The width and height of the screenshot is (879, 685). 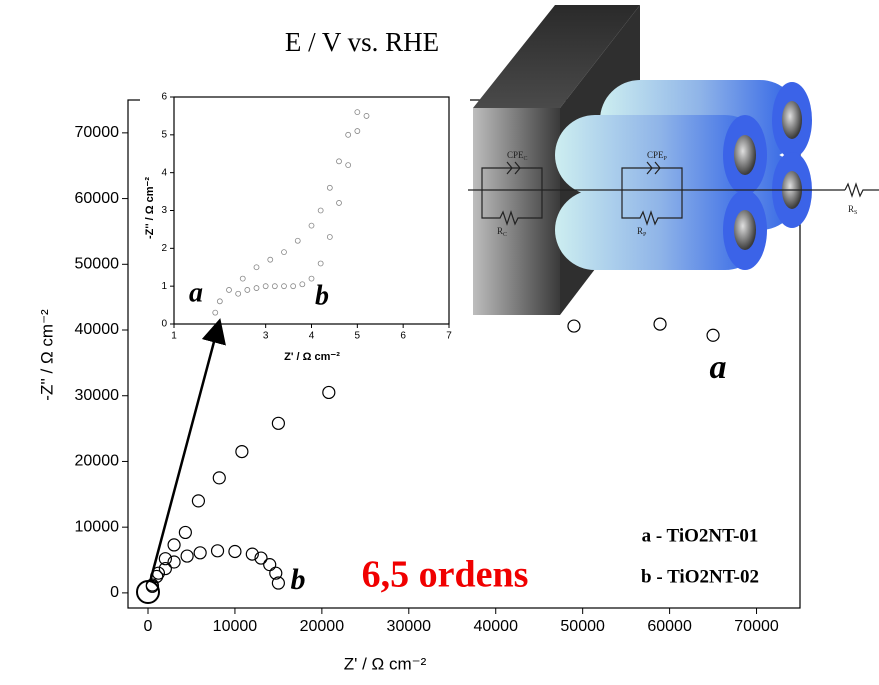 What do you see at coordinates (150, 208) in the screenshot?
I see `y-axis-label: -Z'' / Ω cm⁻²` at bounding box center [150, 208].